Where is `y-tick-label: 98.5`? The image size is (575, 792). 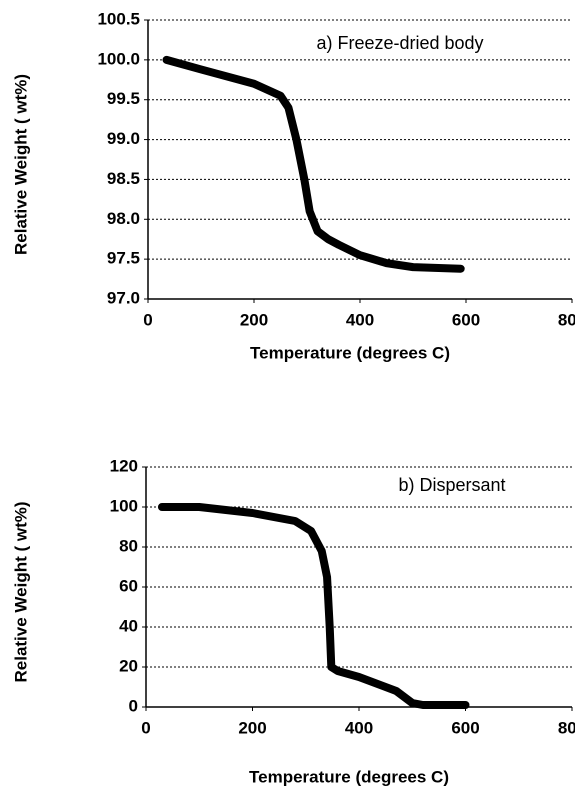
y-tick-label: 98.5 is located at coordinates (123, 178).